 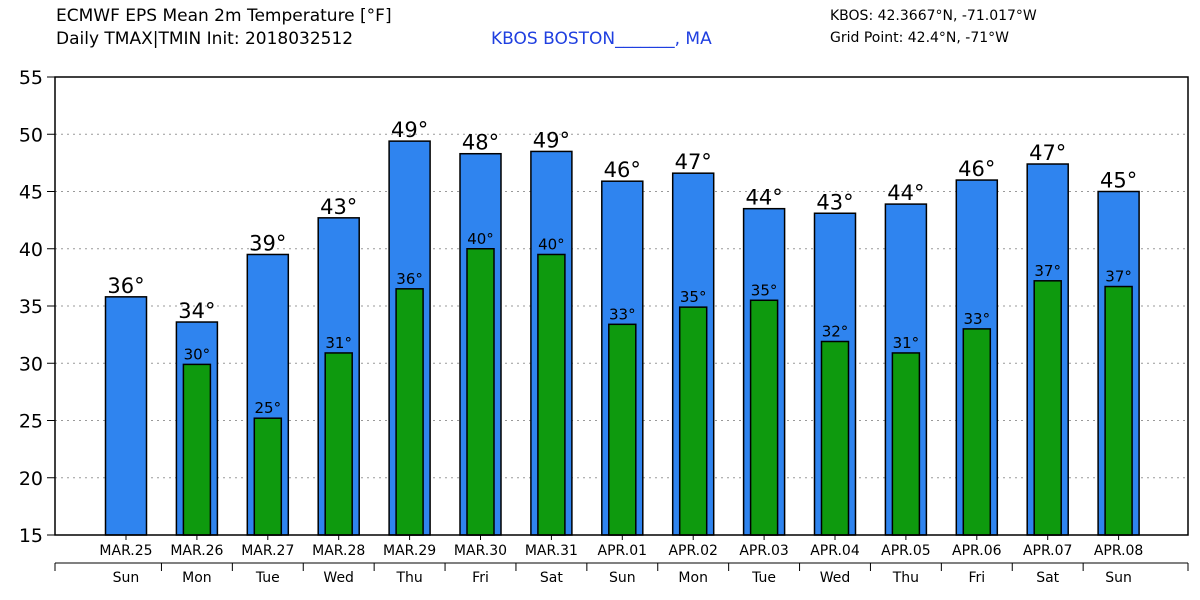 I want to click on y-tick-label: 35, so click(x=31, y=307).